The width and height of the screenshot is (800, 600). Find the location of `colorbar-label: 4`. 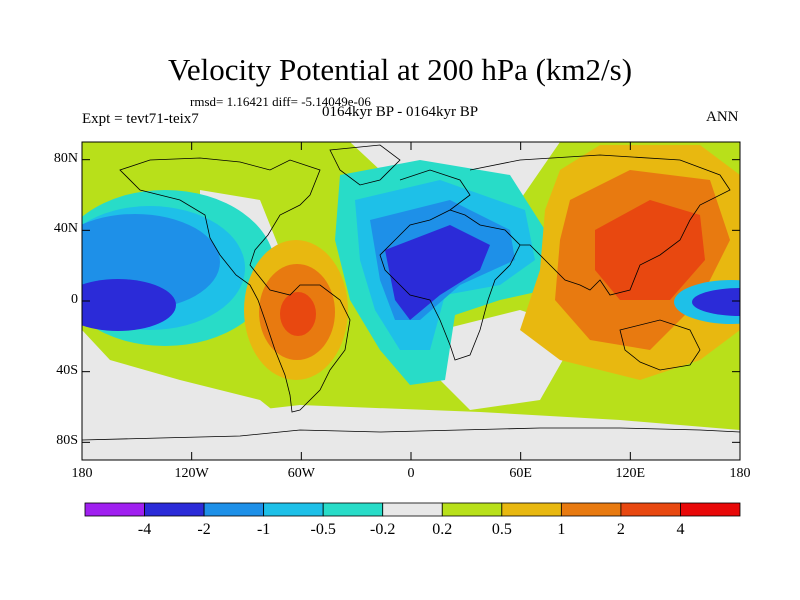

colorbar-label: 4 is located at coordinates (680, 529).